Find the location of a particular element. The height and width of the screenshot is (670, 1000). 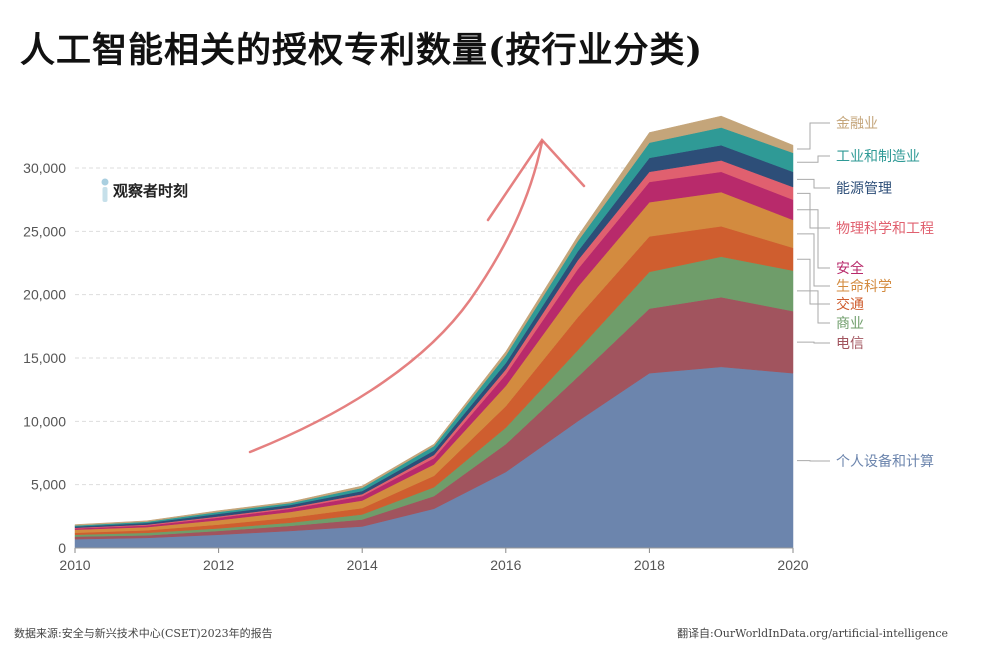

legend-label: 安全 is located at coordinates (850, 268).